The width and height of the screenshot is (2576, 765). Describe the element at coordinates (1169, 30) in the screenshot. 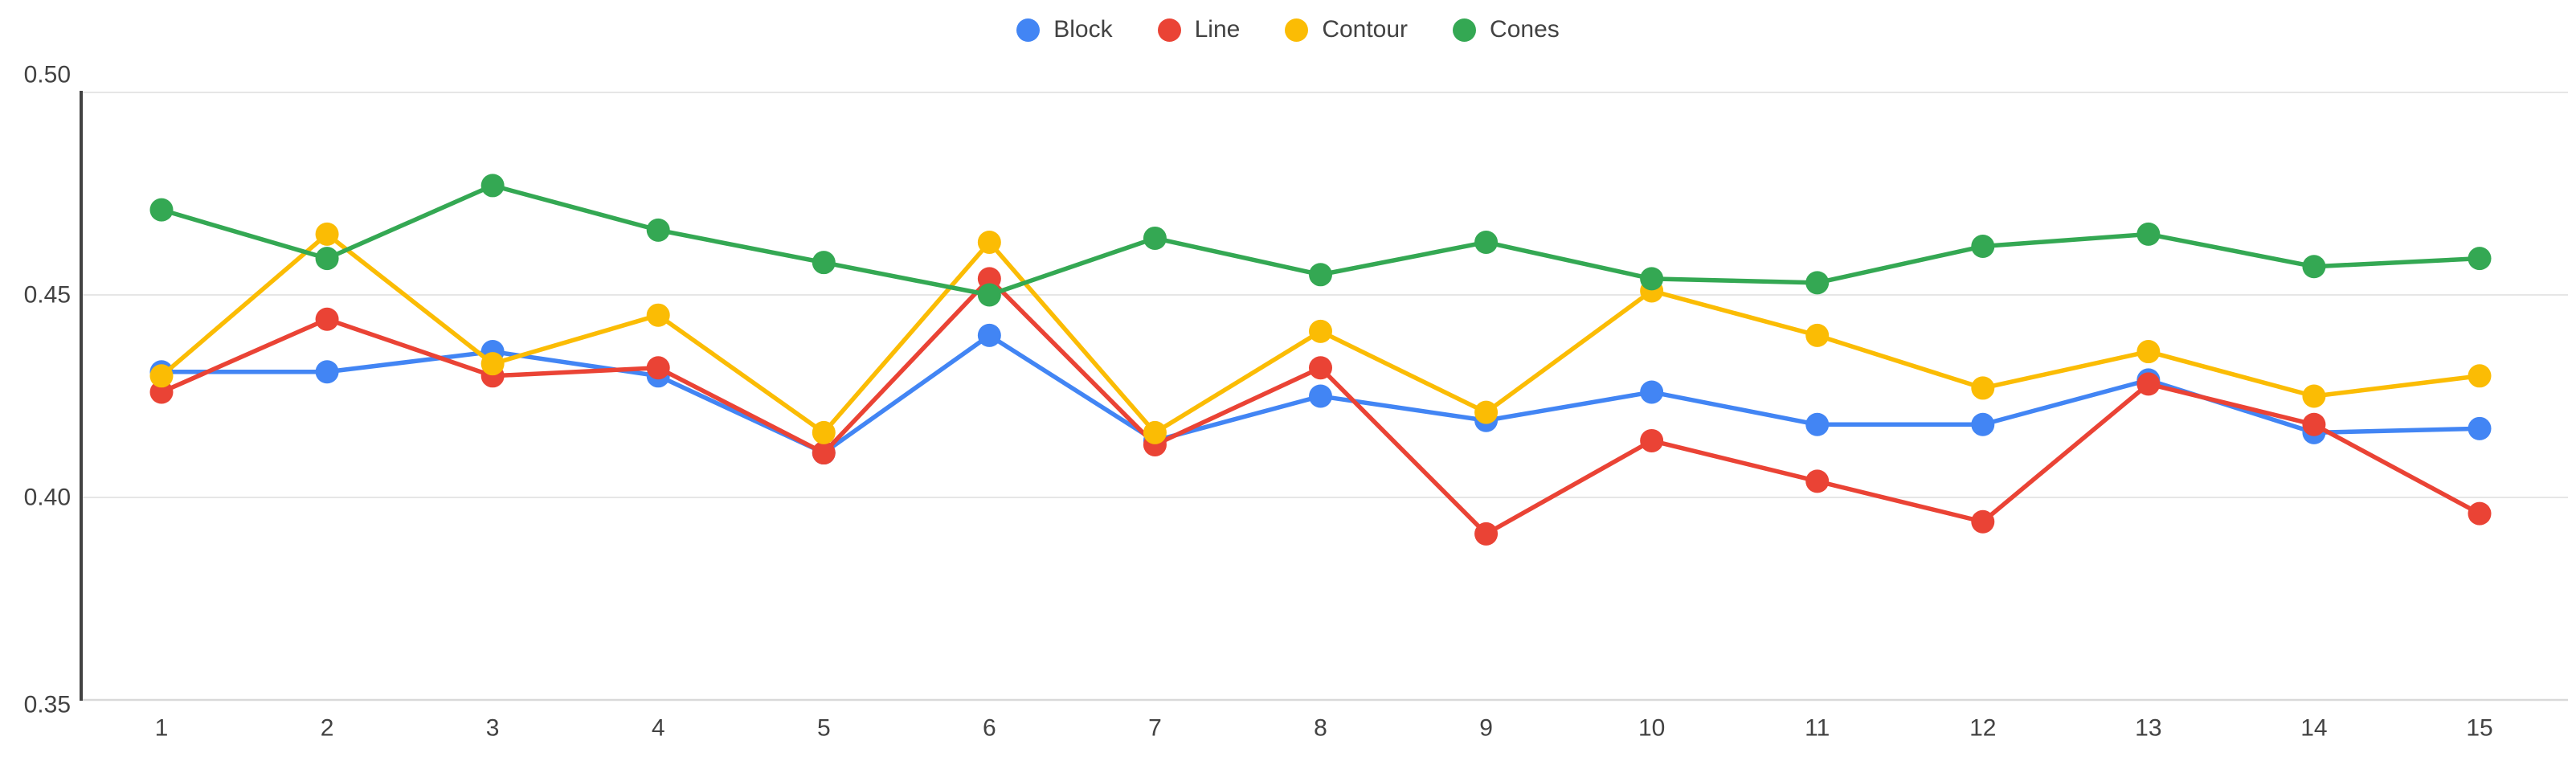

I see `legend-dot-line` at that location.